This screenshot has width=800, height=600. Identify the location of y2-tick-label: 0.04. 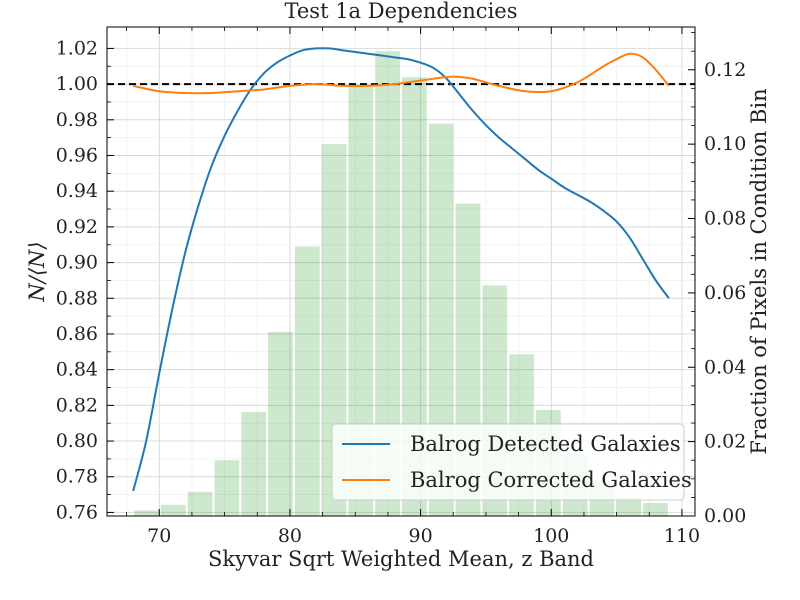
(725, 367).